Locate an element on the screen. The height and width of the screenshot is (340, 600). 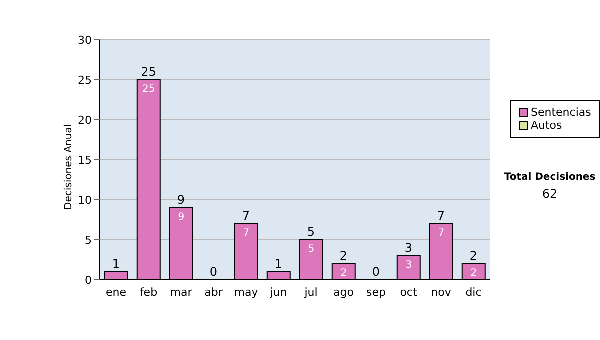
y-tick-label: 15 is located at coordinates (85, 160).